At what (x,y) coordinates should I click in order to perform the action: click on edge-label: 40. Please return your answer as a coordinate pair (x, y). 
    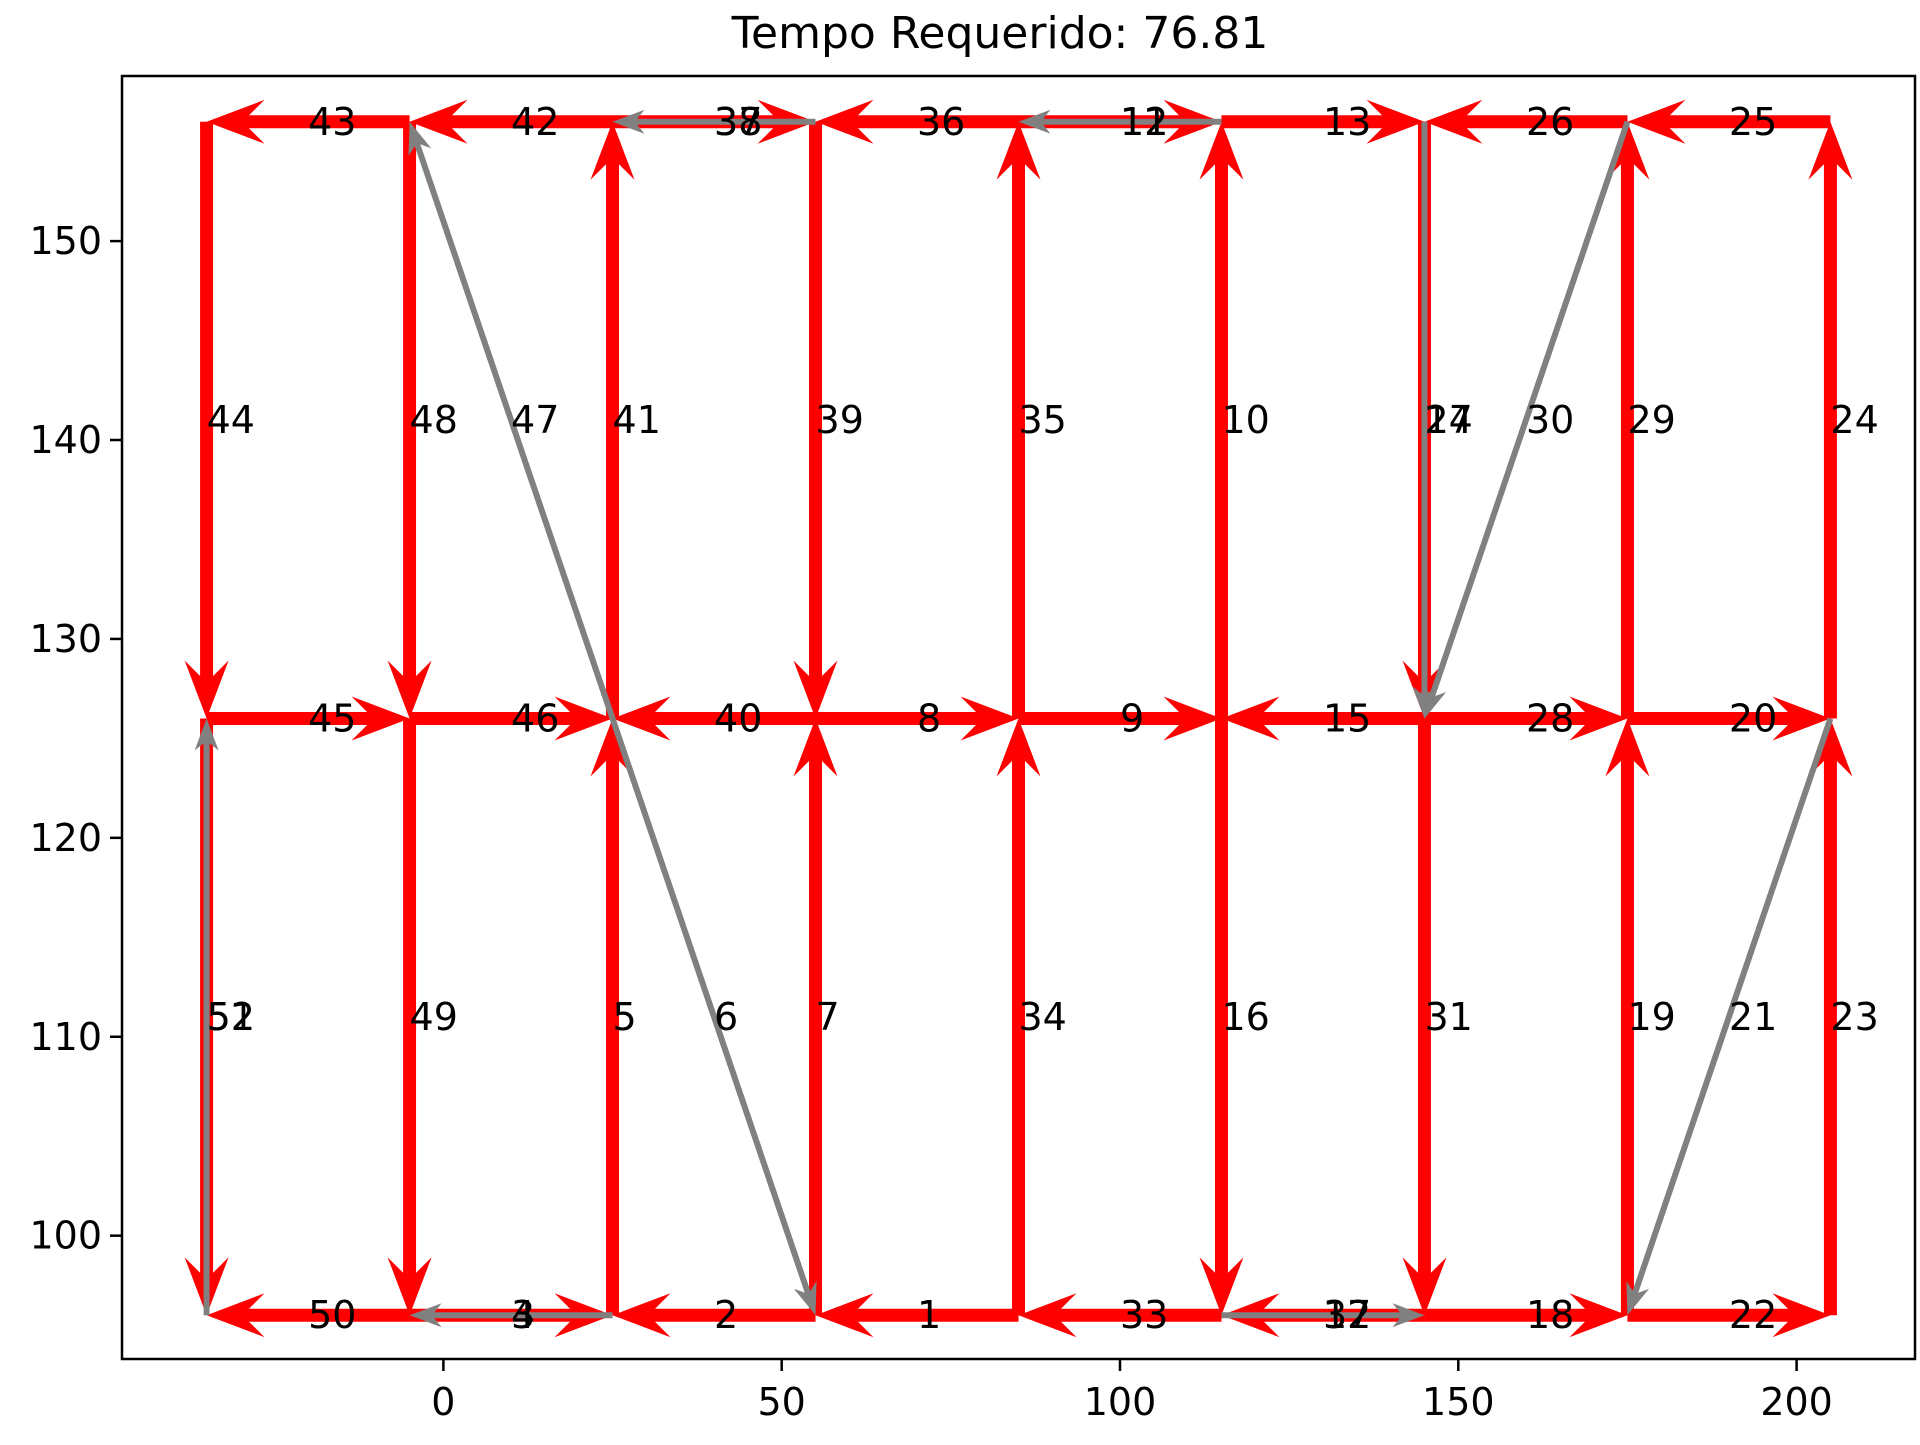
    Looking at the image, I should click on (738, 718).